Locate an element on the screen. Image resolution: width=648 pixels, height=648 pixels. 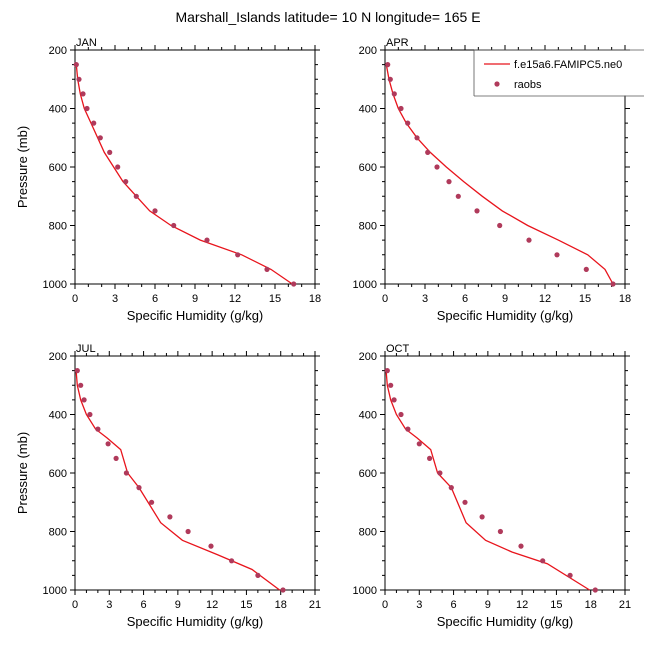
plot-frame is located at coordinates (195, 167).